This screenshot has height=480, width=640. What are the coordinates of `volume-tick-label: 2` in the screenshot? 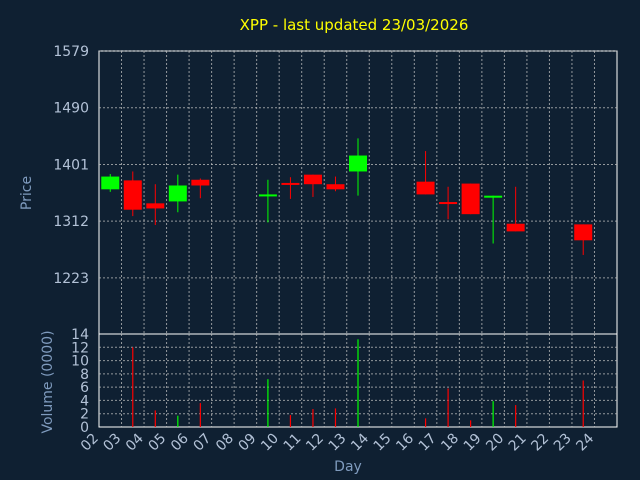 It's located at (84, 415).